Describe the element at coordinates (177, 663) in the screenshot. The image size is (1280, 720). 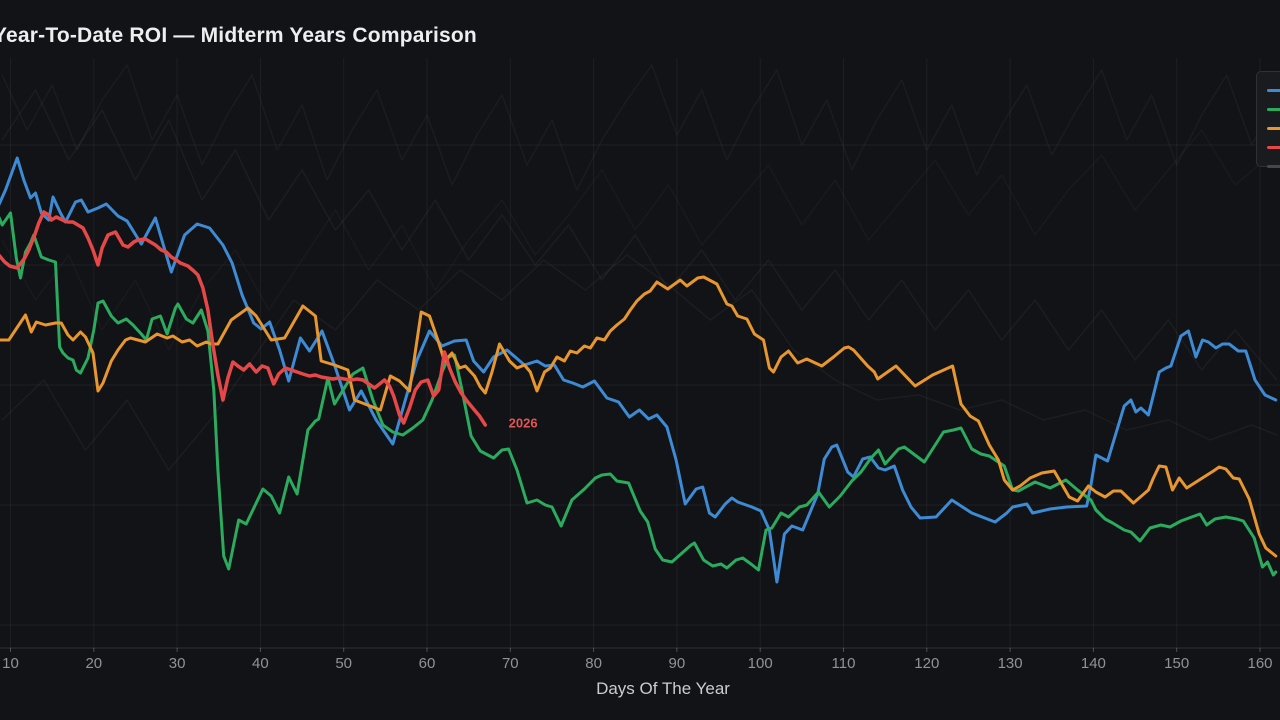
I see `x-tick-label: 30` at that location.